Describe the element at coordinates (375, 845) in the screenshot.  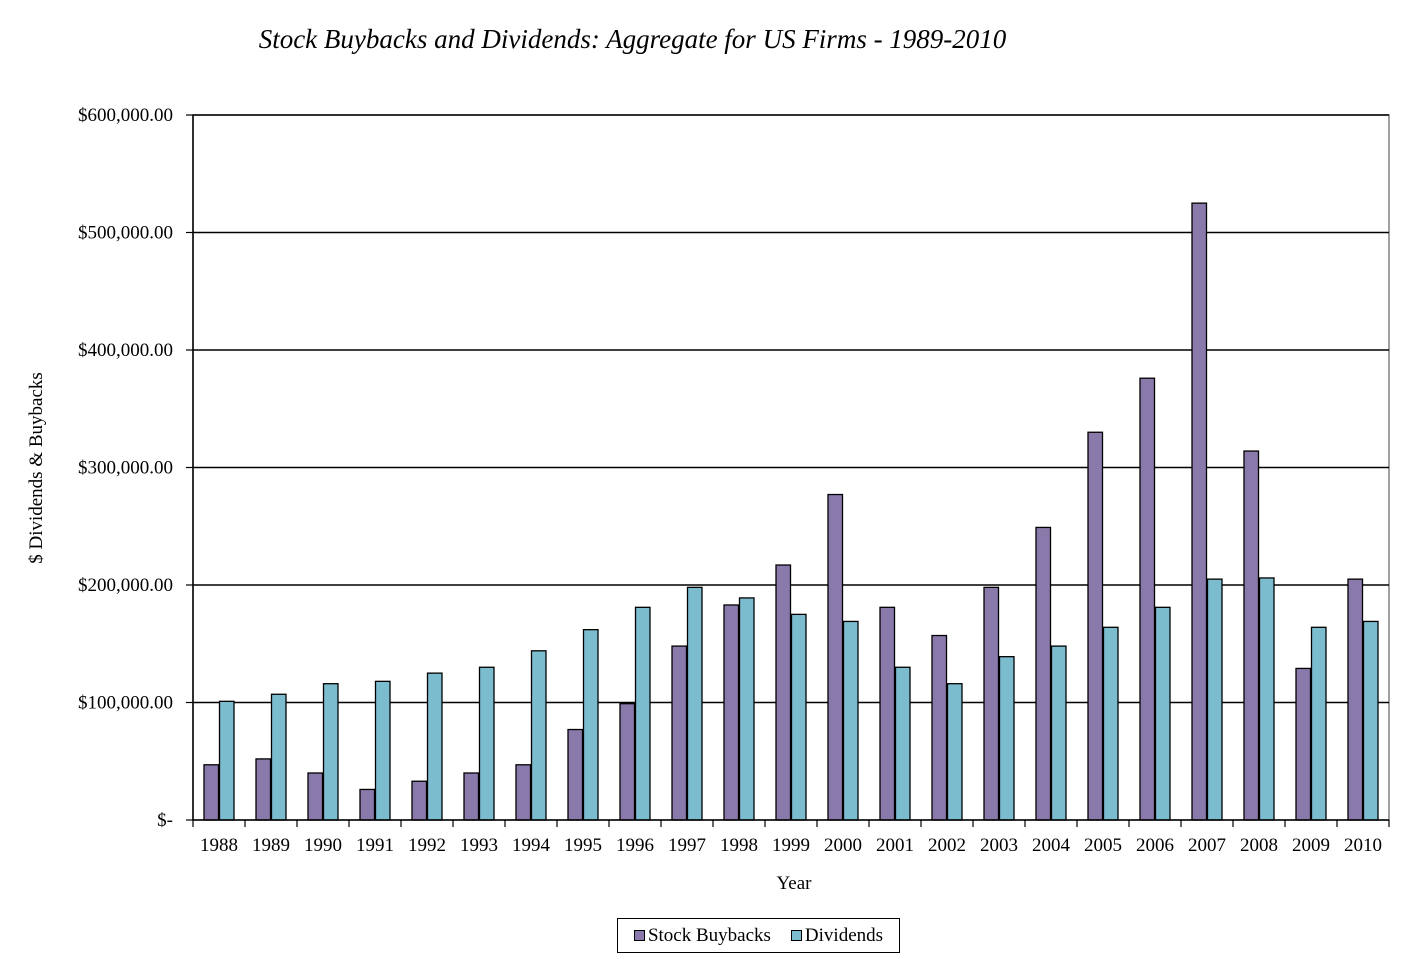
I see `x-tick-label: 1991` at that location.